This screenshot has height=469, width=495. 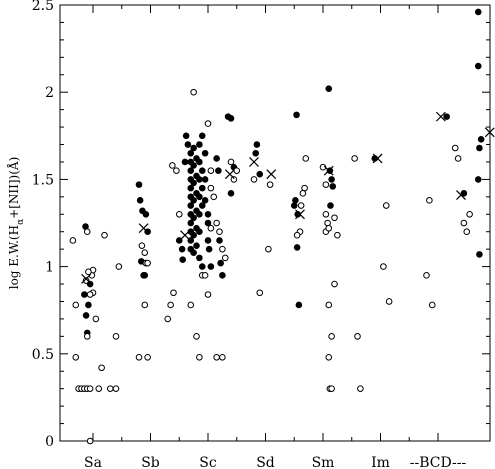 What do you see at coordinates (16, 223) in the screenshot?
I see `y-axis-label: log E.W.(Hα+[NII])(Å)` at bounding box center [16, 223].